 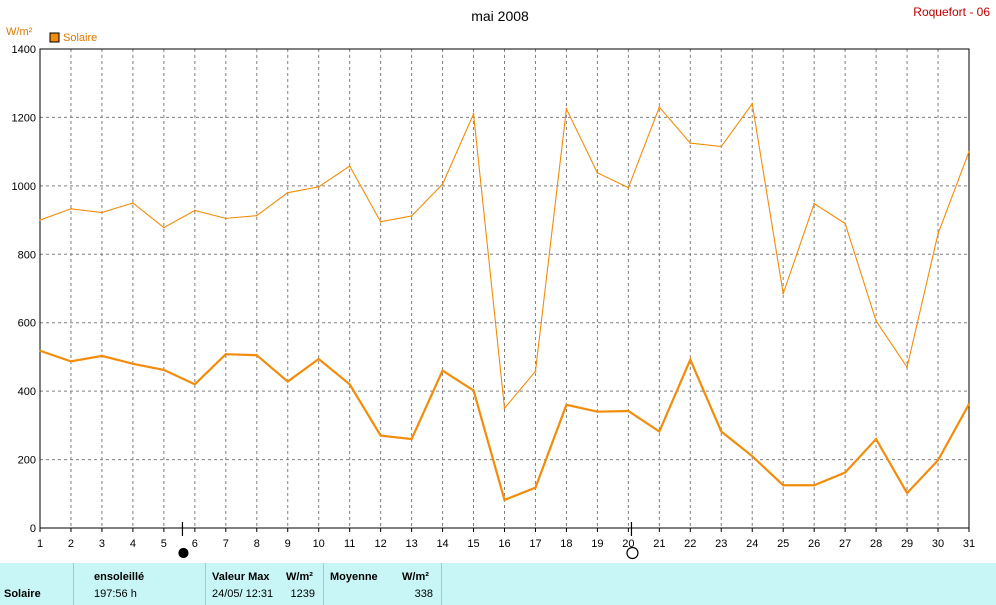 I want to click on new-moon-icon, so click(x=183, y=553).